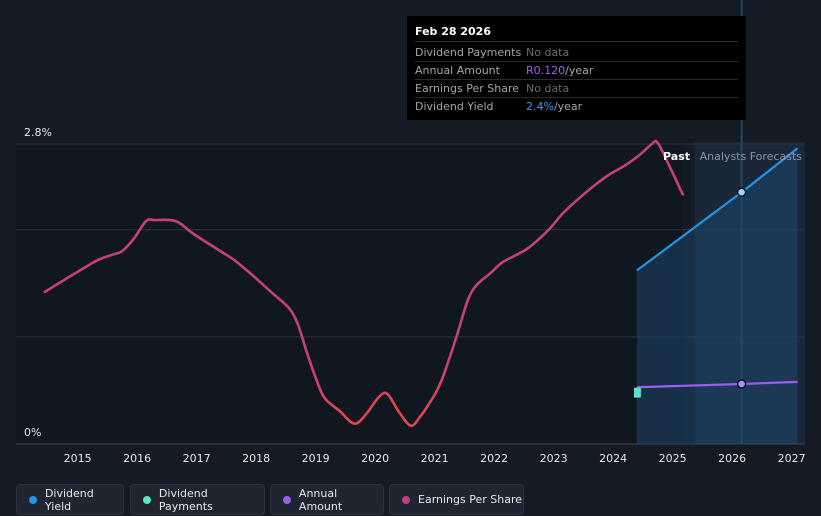 The height and width of the screenshot is (516, 821). Describe the element at coordinates (185, 499) in the screenshot. I see `legend-label: Dividend Payments` at that location.